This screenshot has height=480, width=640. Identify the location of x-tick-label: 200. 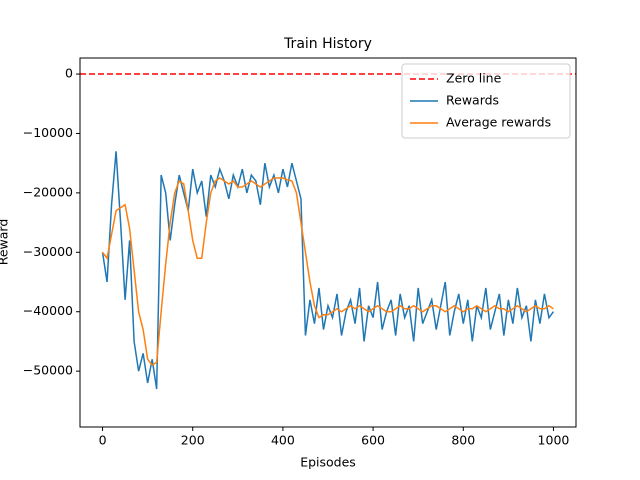
(193, 440).